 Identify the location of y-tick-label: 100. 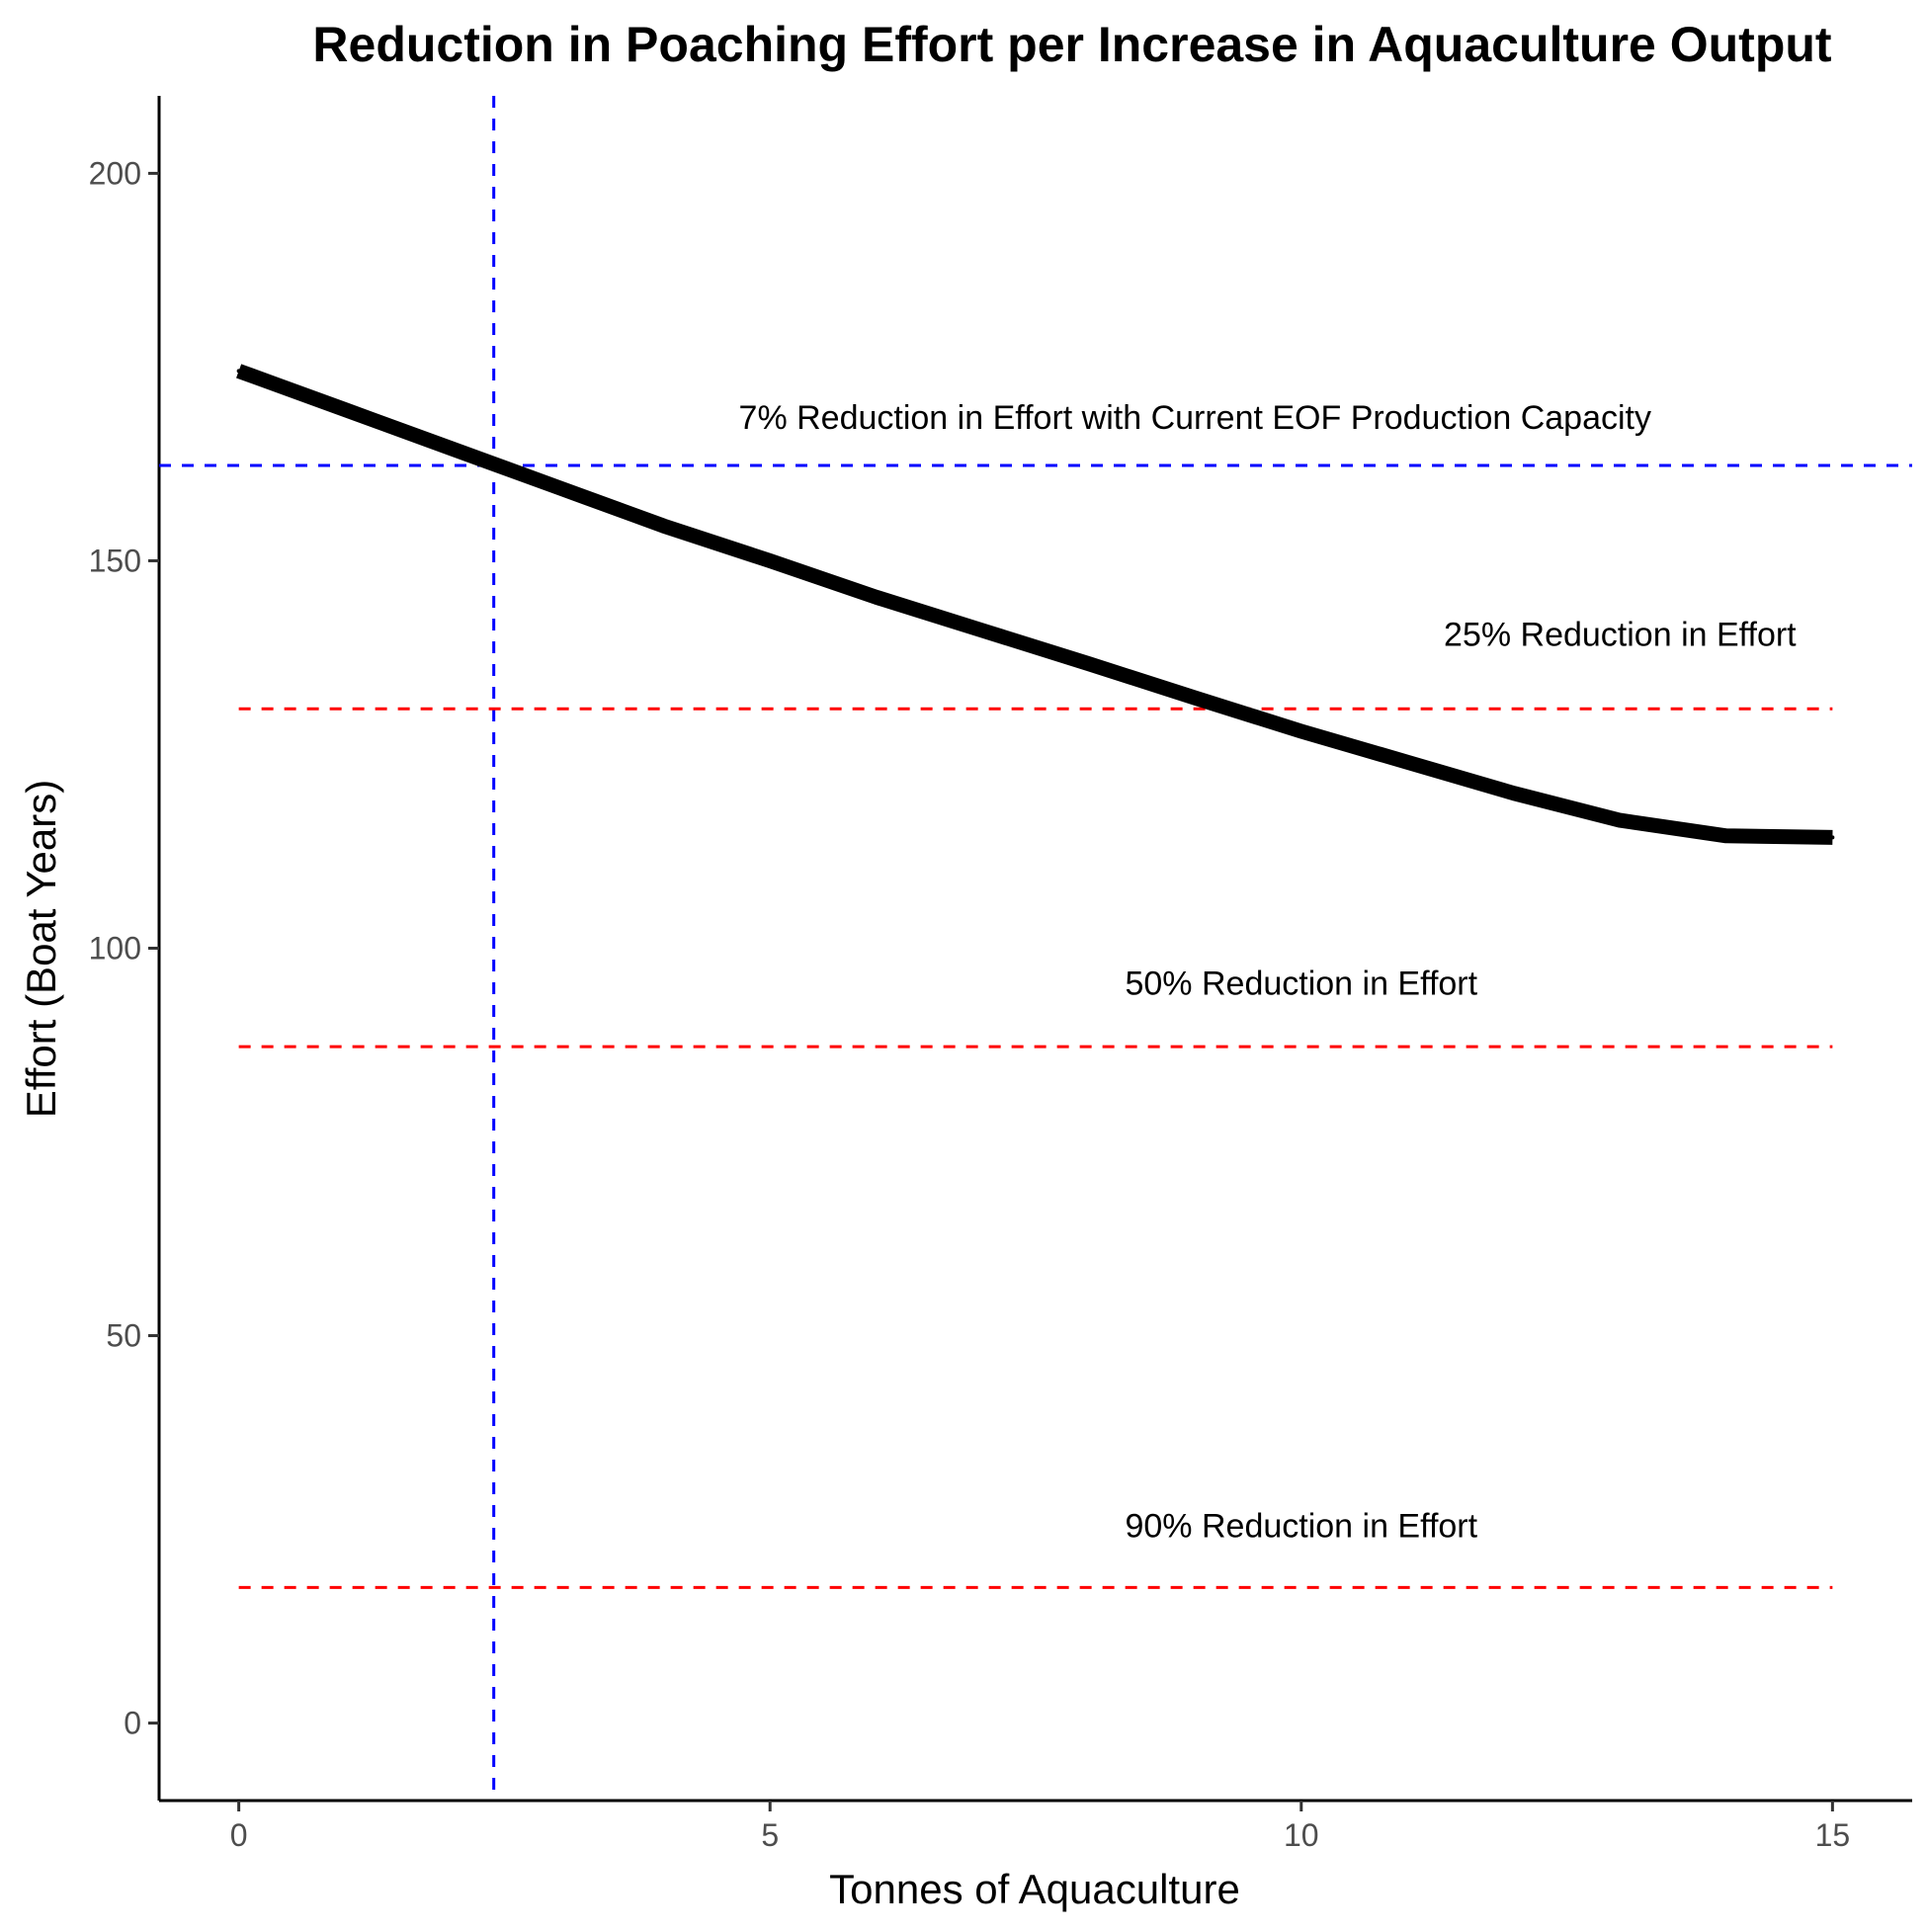
(115, 948).